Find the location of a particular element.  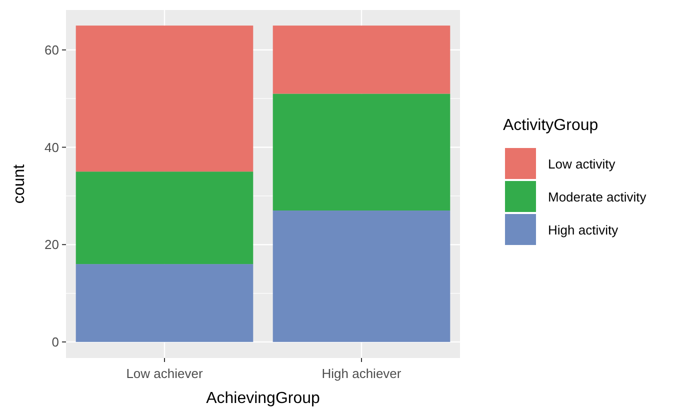

legend-label: Moderate activity is located at coordinates (597, 197).